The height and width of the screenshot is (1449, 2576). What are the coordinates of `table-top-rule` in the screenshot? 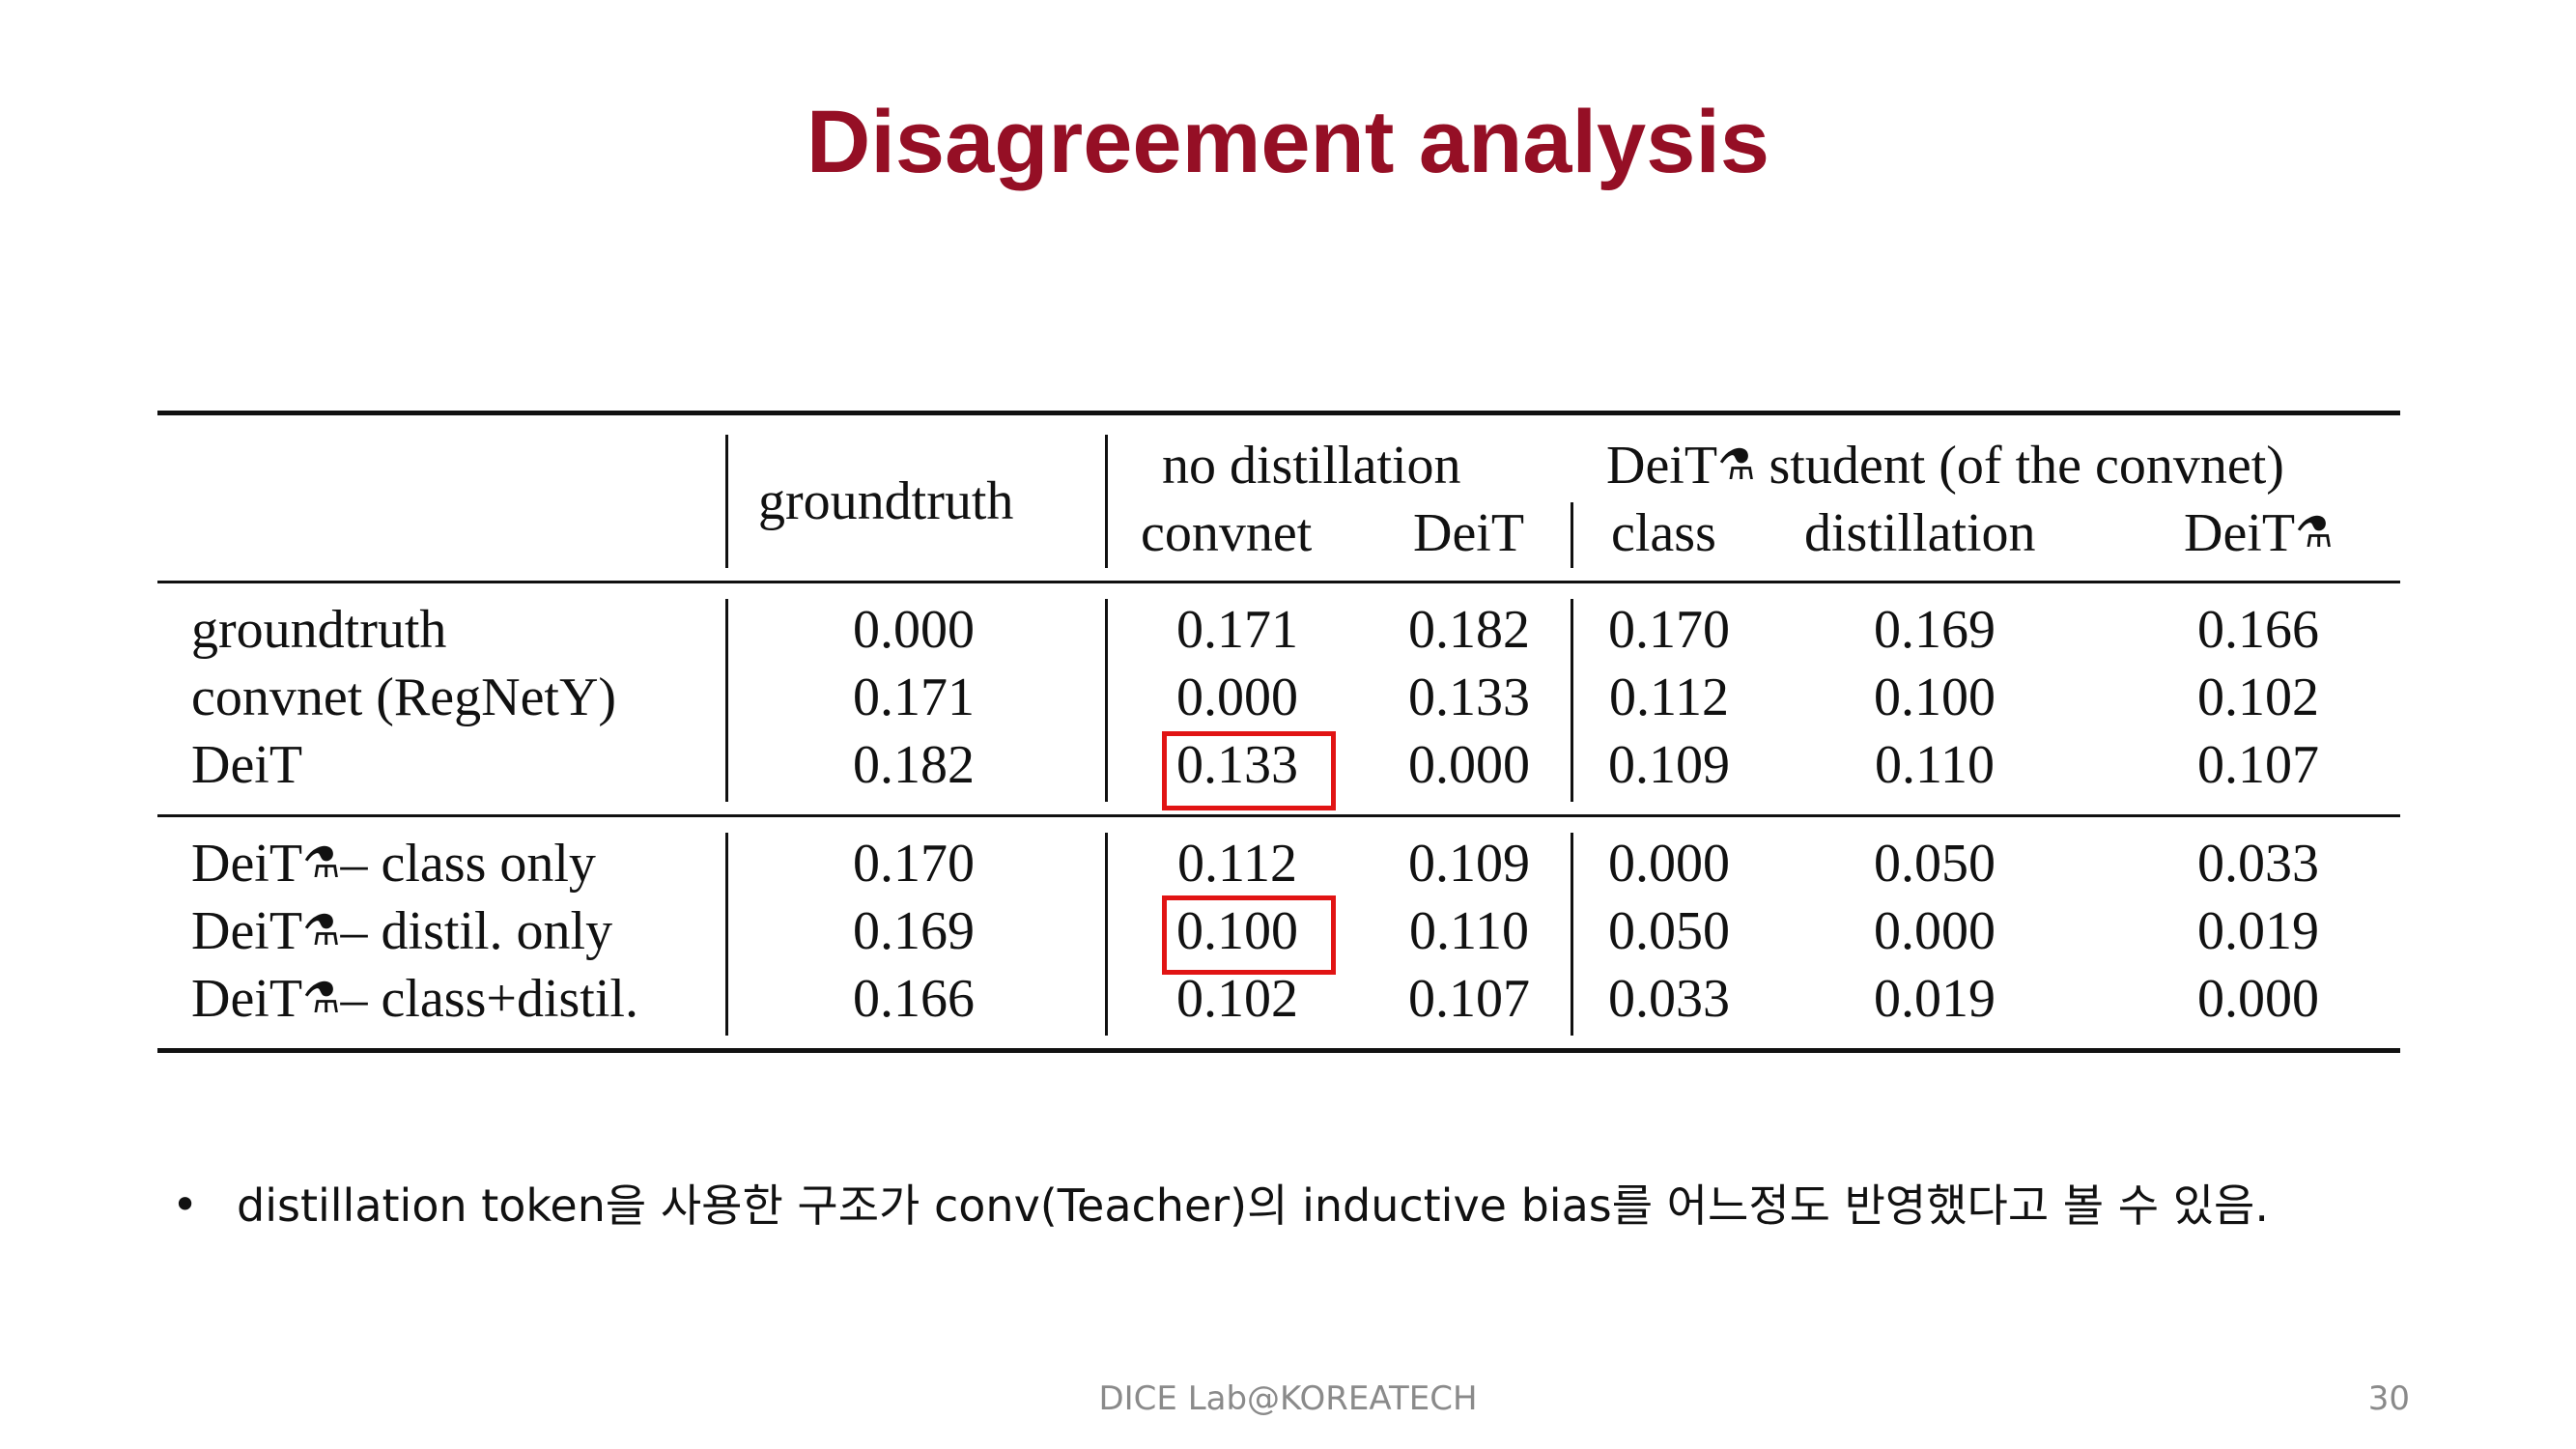 It's located at (1278, 413).